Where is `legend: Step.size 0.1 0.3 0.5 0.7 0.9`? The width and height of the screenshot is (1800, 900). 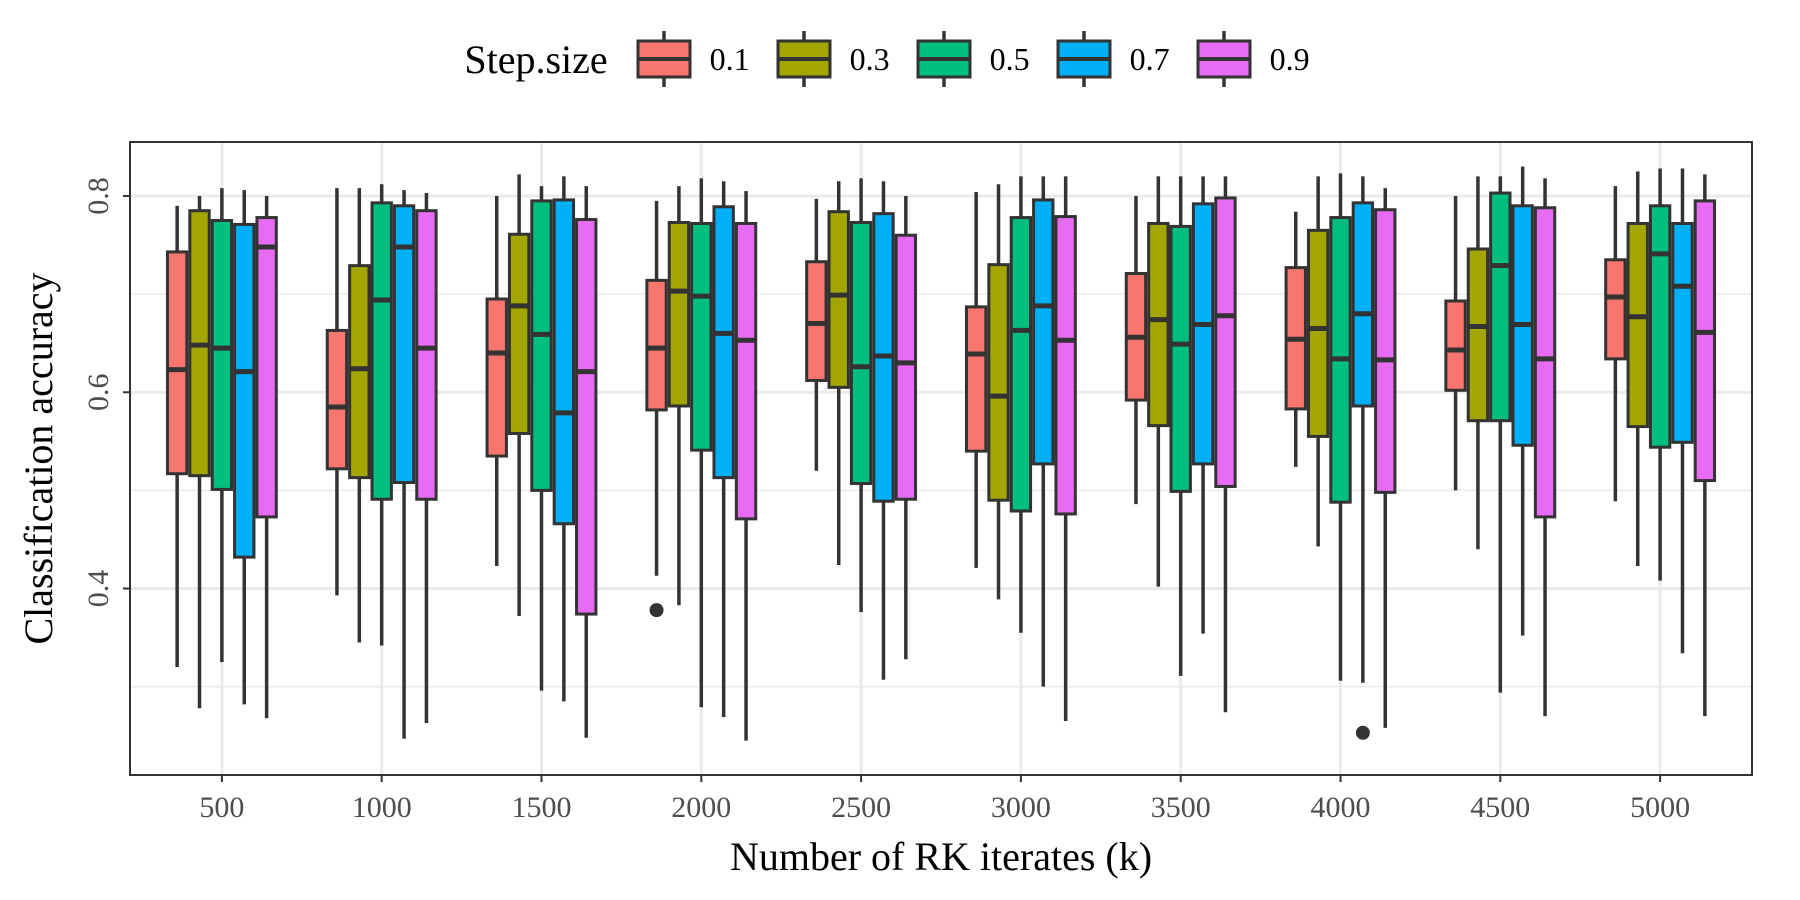 legend: Step.size 0.1 0.3 0.5 0.7 0.9 is located at coordinates (900, 59).